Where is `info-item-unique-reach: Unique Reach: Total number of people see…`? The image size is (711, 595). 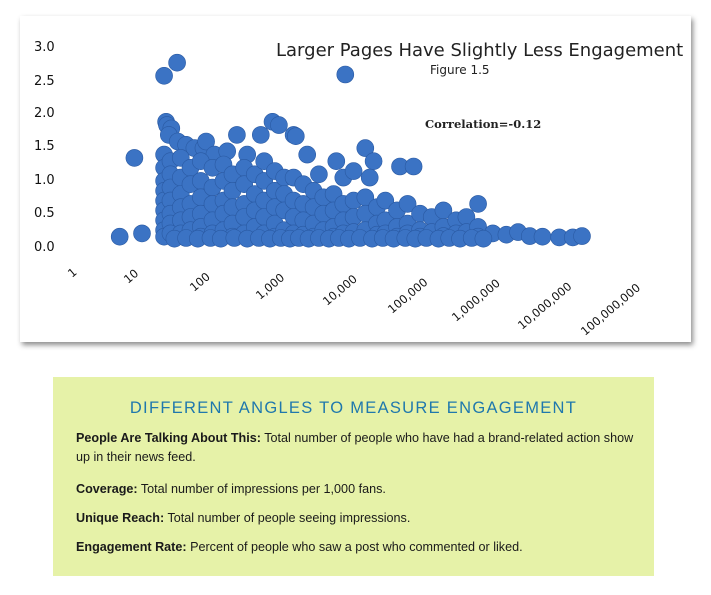
info-item-unique-reach: Unique Reach: Total number of people see… is located at coordinates (358, 518).